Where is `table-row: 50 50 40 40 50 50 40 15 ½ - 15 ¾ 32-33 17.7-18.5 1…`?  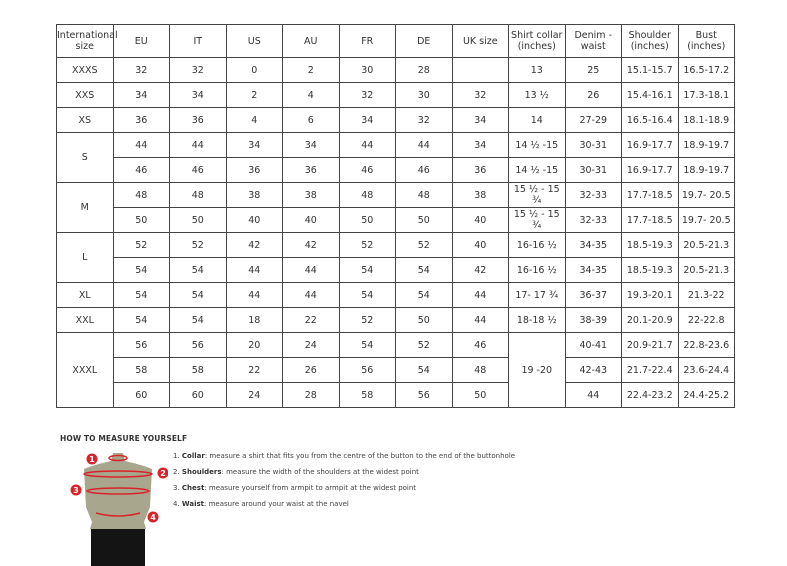
table-row: 50 50 40 40 50 50 40 15 ½ - 15 ¾ 32-33 17.7-18.5 1… is located at coordinates (396, 220).